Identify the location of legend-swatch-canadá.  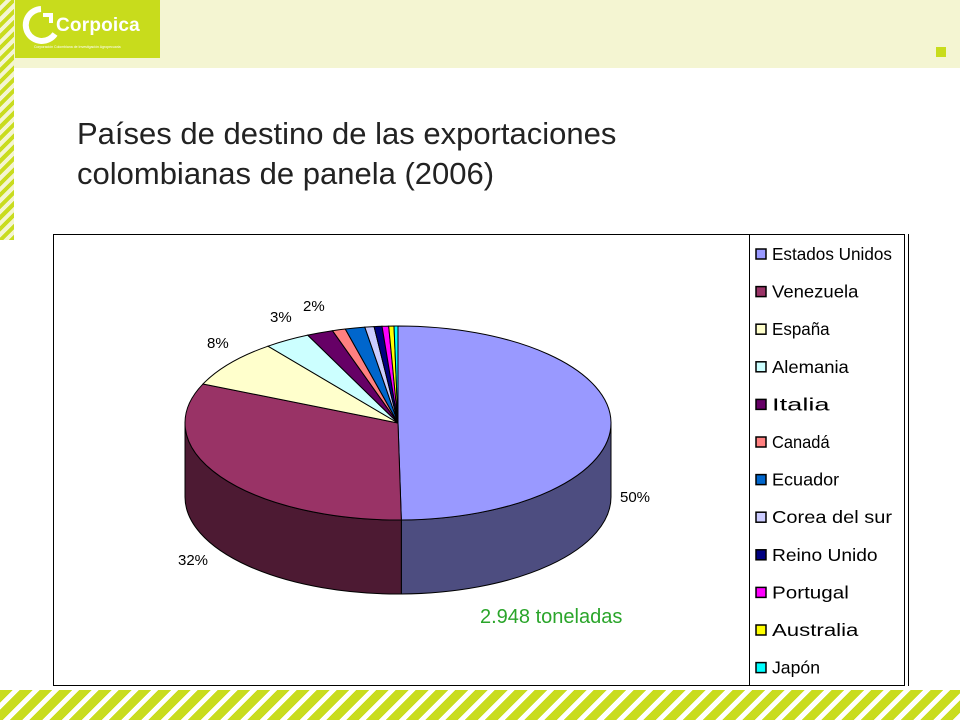
(761, 442).